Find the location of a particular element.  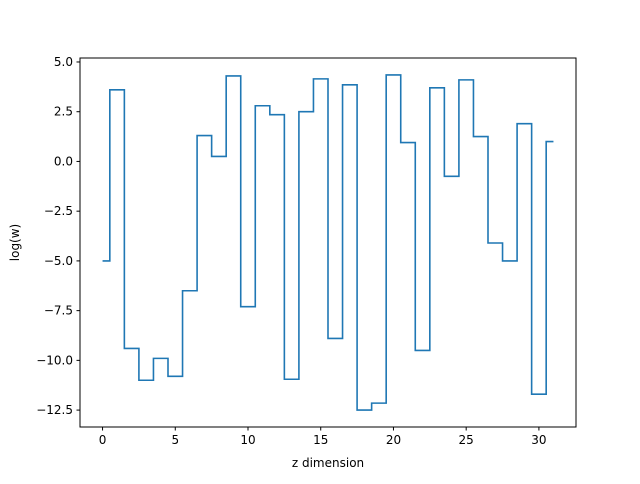

x-tick-label: 20 is located at coordinates (393, 440).